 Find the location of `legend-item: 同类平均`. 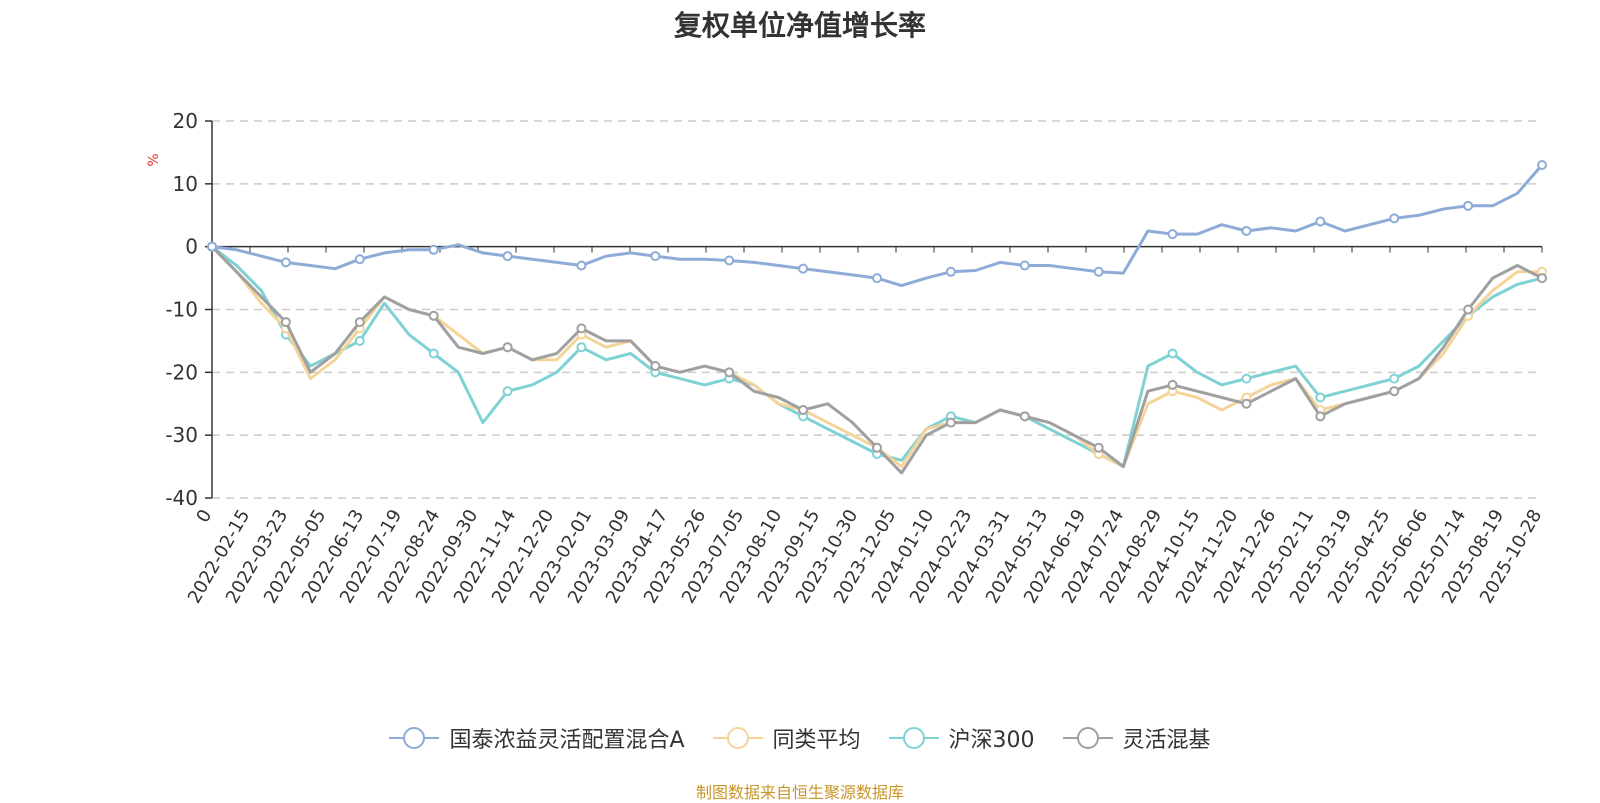

legend-item: 同类平均 is located at coordinates (786, 738).